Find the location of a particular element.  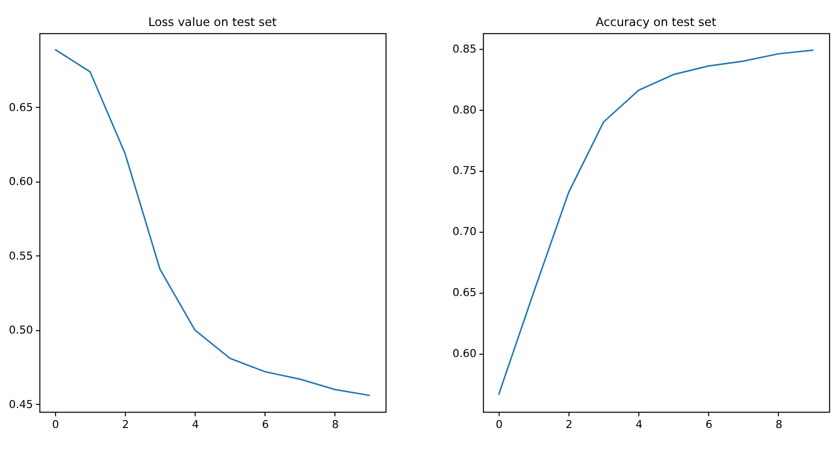

y-tick-label: 0.85 is located at coordinates (464, 49).